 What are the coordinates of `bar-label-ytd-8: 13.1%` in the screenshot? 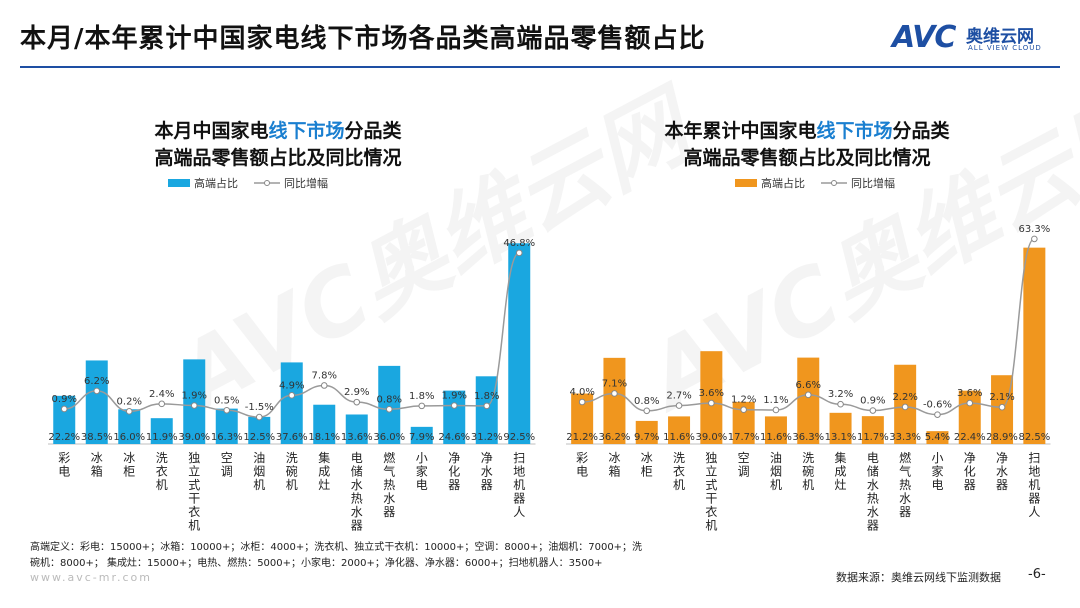 It's located at (841, 437).